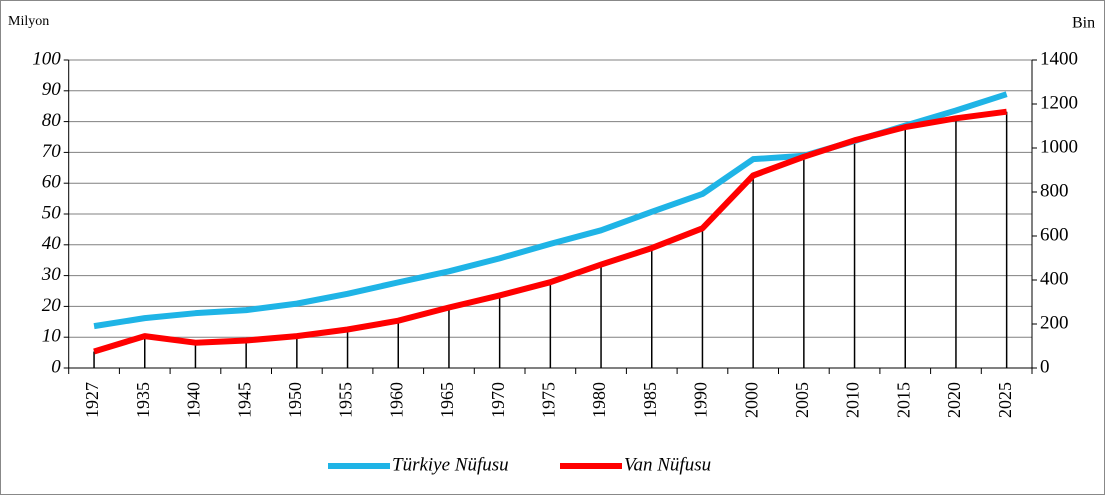  Describe the element at coordinates (1059, 102) in the screenshot. I see `y2-tick-label: 1200` at that location.